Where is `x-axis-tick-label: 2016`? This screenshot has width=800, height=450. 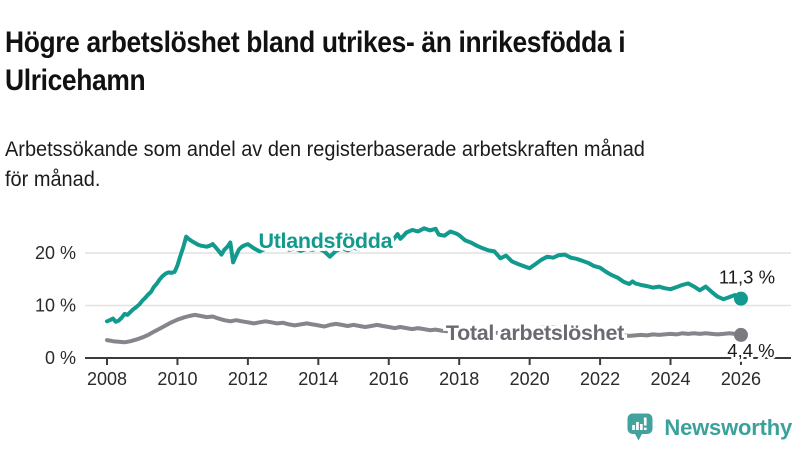
x-axis-tick-label: 2016 is located at coordinates (389, 379).